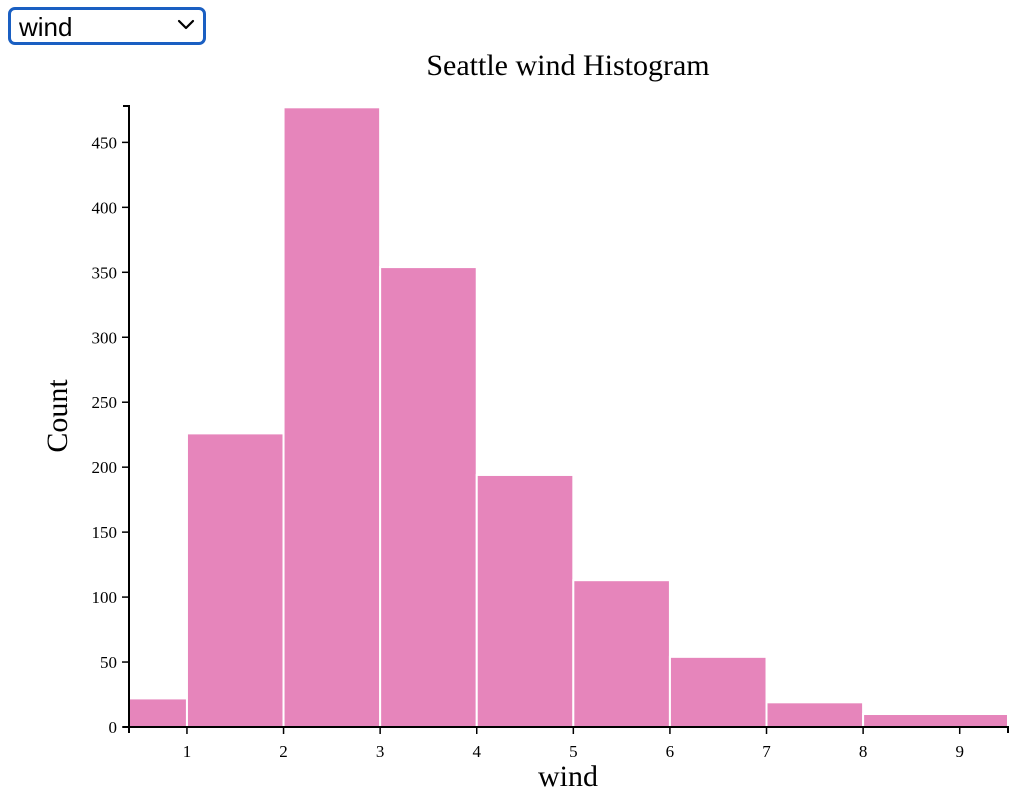 Image resolution: width=1026 pixels, height=788 pixels. Describe the element at coordinates (105, 467) in the screenshot. I see `y-tick-label-4: 200` at that location.